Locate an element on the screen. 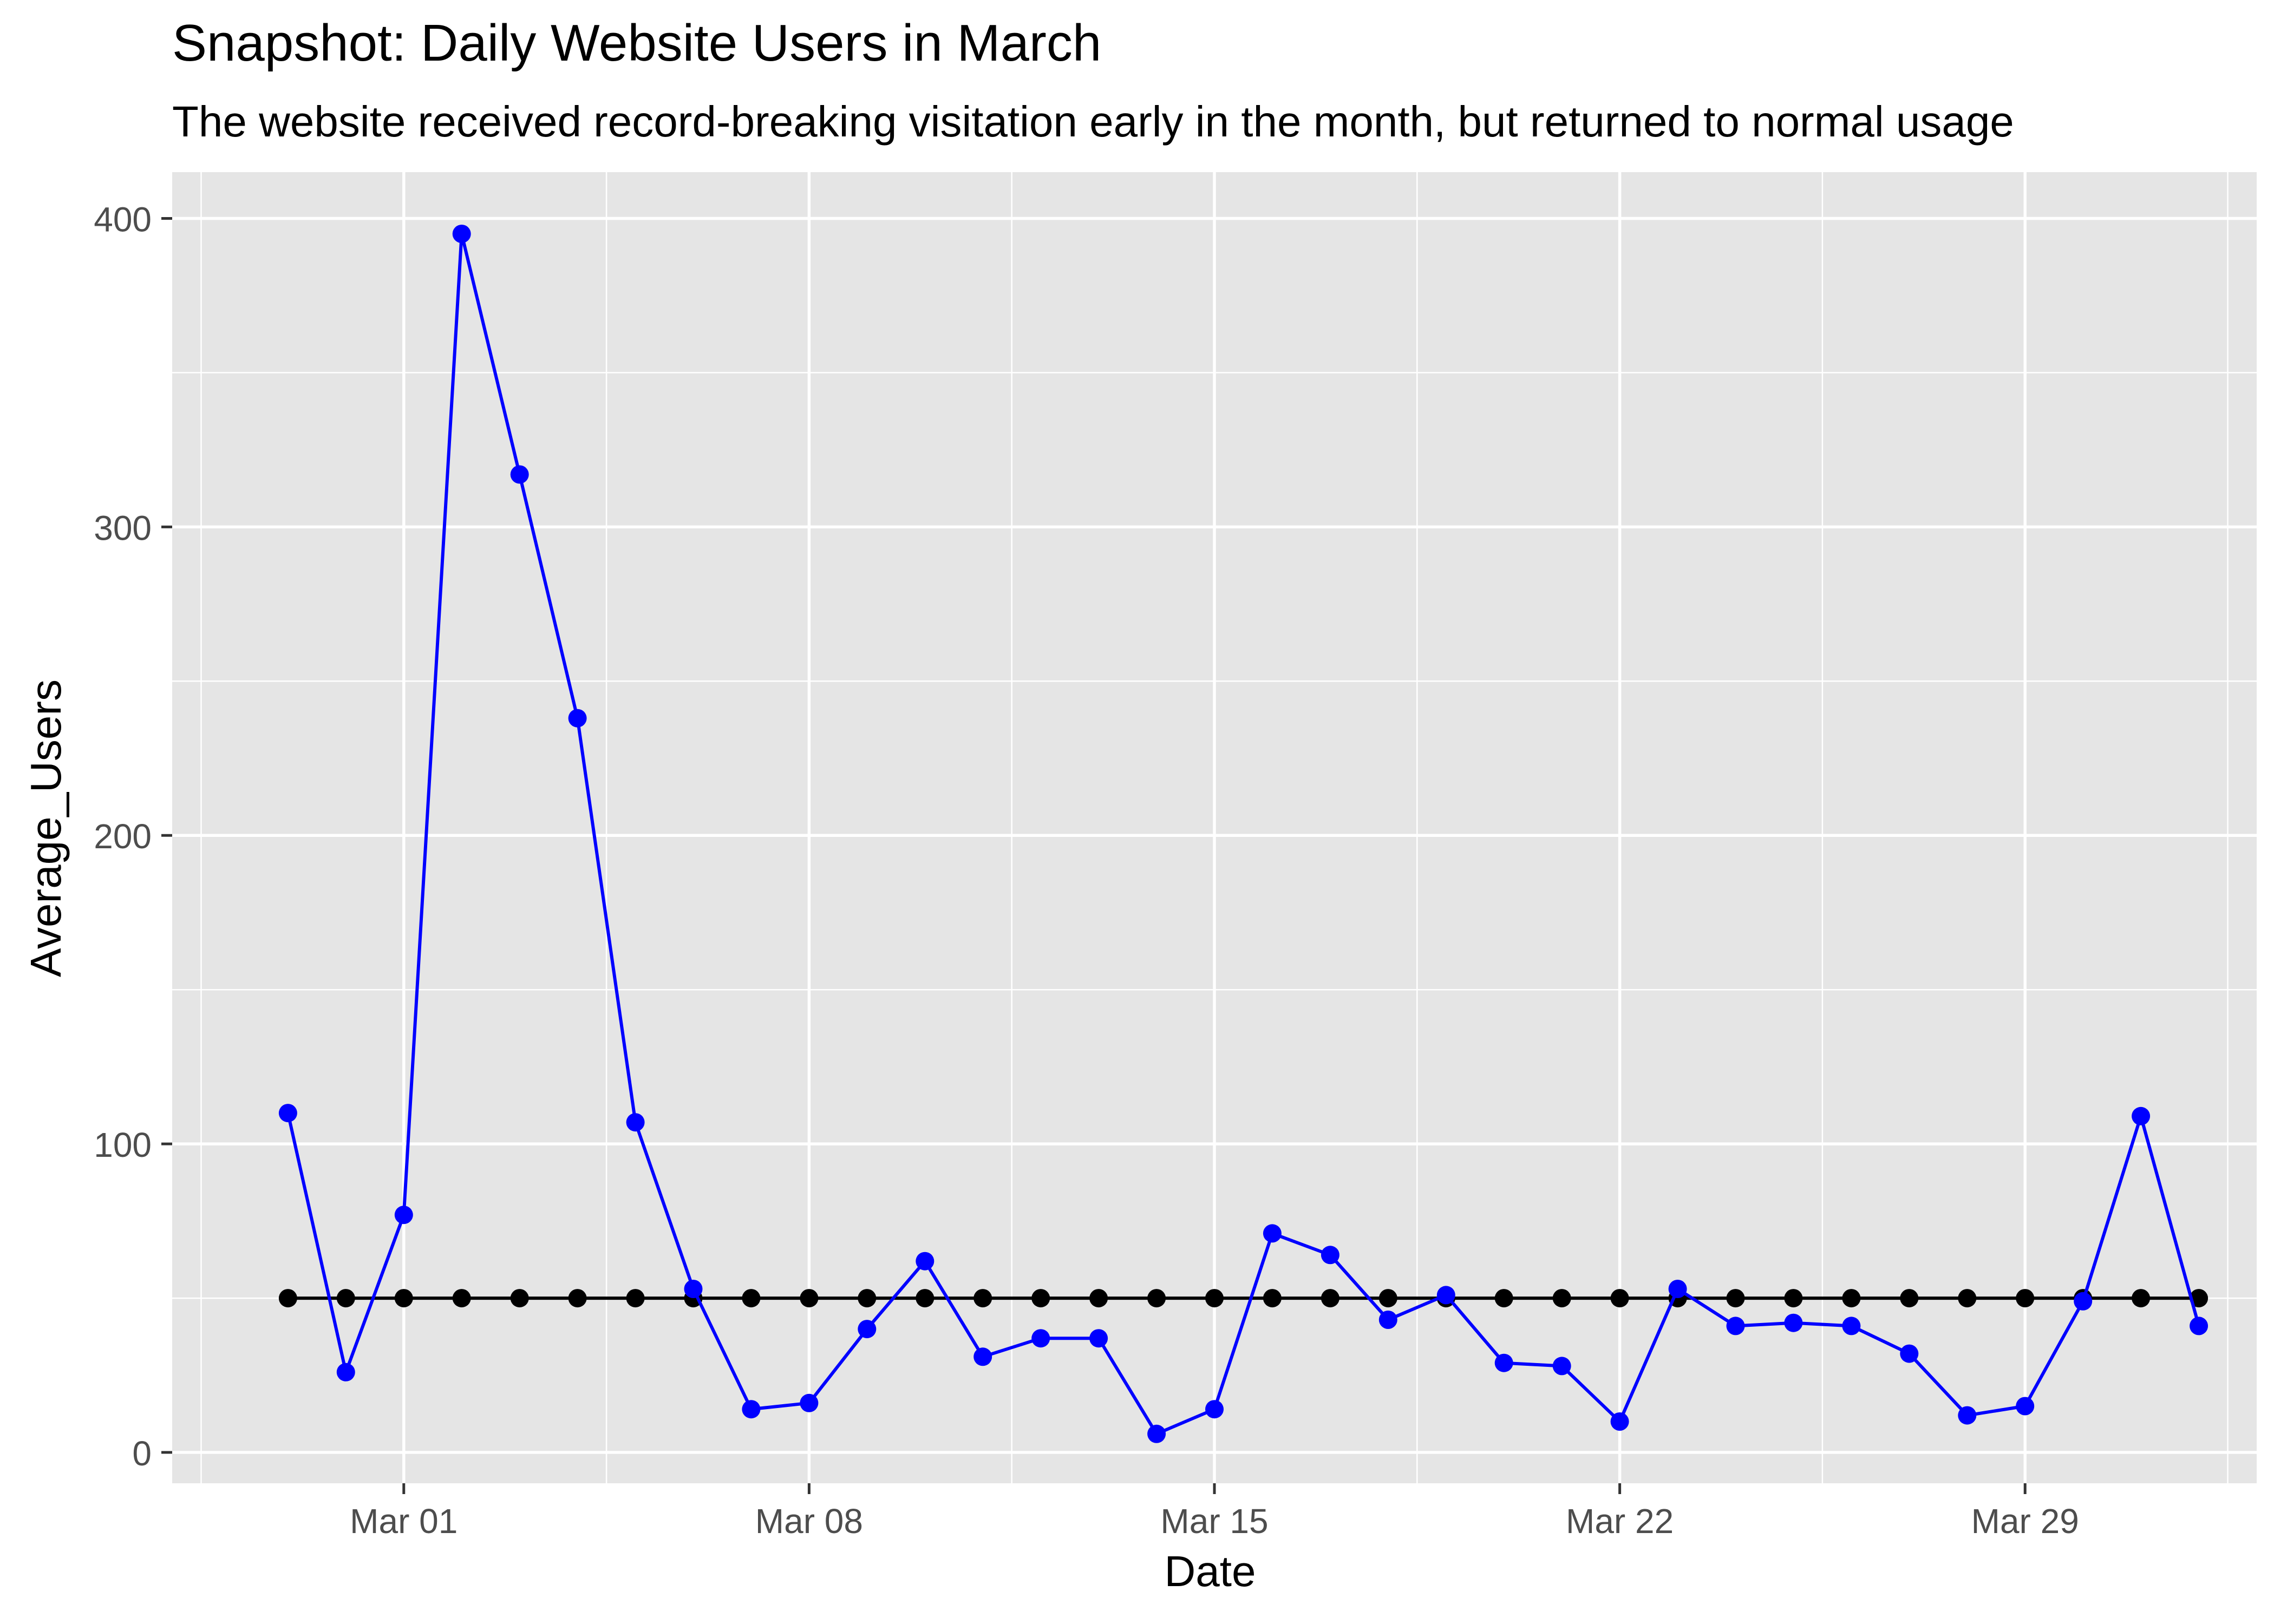  y-axis-ticks: 0 100 200 300 400 is located at coordinates (133, 837).